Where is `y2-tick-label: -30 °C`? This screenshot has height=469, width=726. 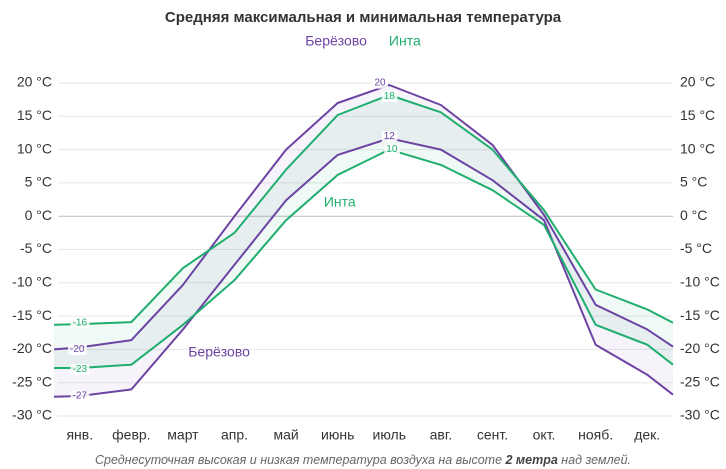
y2-tick-label: -30 °C is located at coordinates (700, 415).